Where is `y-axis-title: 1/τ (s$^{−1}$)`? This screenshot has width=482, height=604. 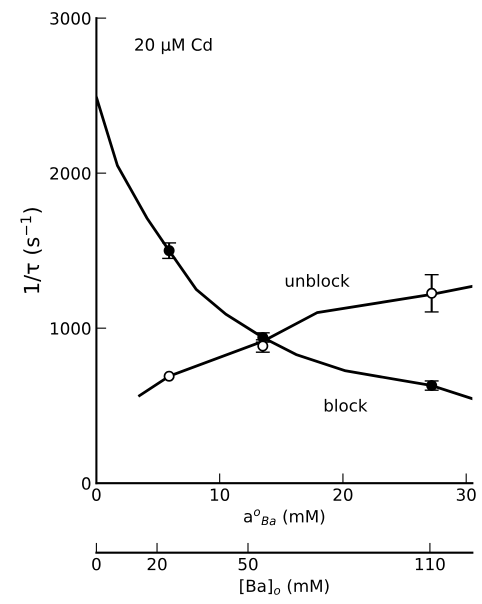
y-axis-title: 1/τ (s$^{−1}$) is located at coordinates (31, 250).